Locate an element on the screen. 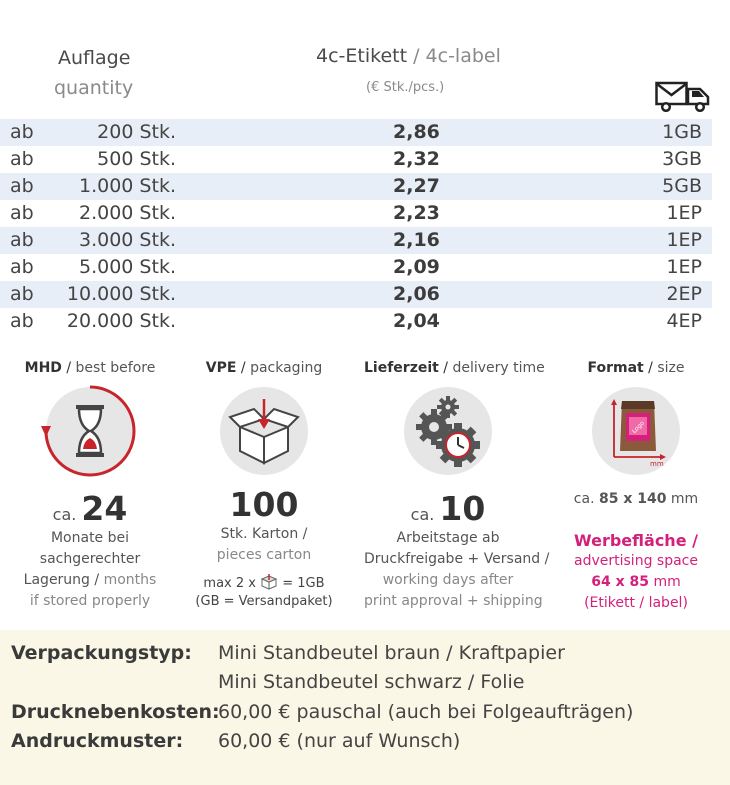  vpe-value: 100 is located at coordinates (264, 504).